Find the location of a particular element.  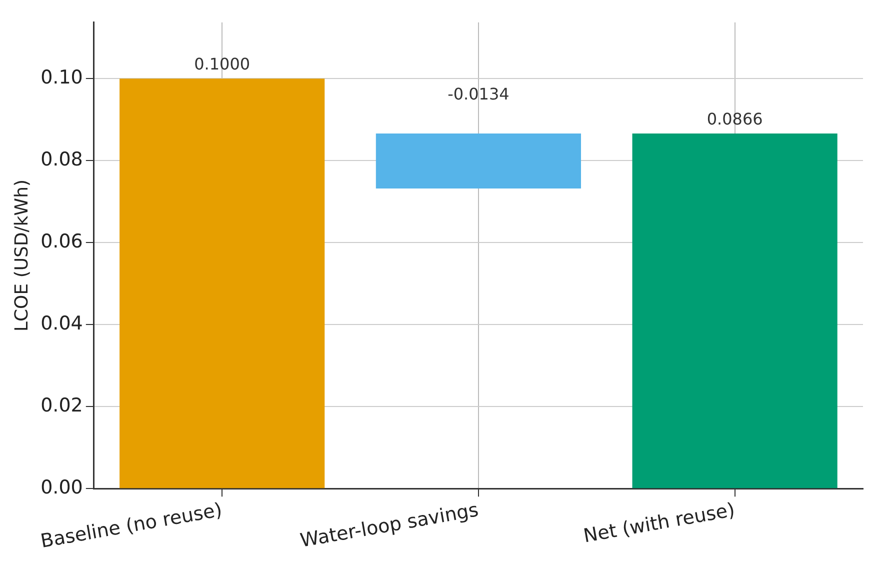

y-tick-label: 0.10 is located at coordinates (61, 77).